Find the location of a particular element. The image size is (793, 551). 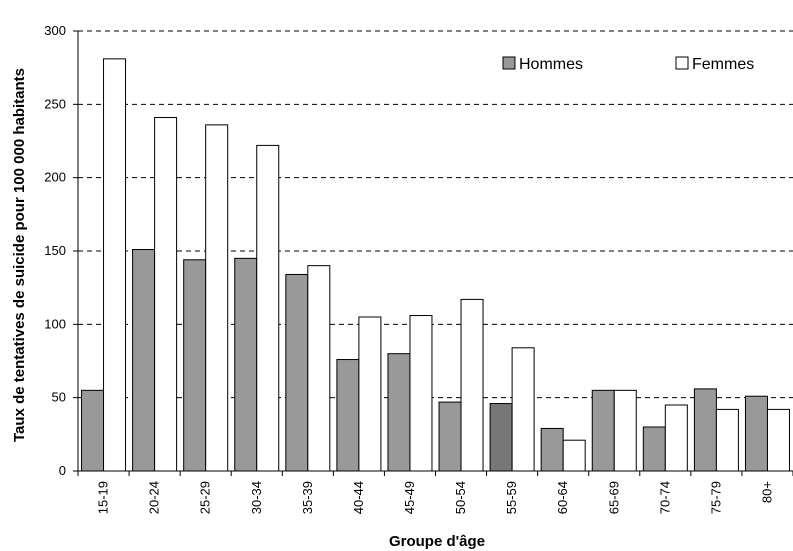

y-tick-labels: 0 50 100 150 200 250 300 is located at coordinates (55, 250).